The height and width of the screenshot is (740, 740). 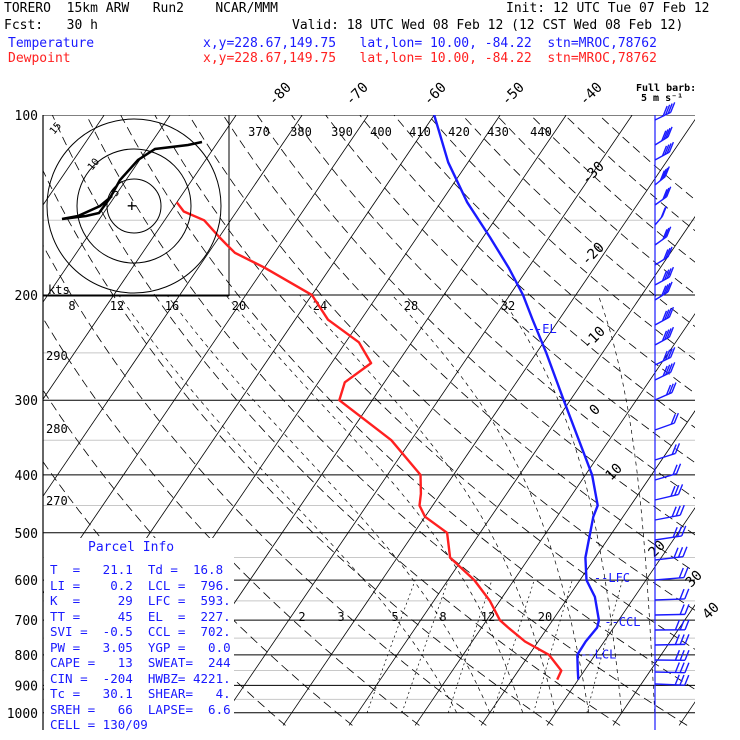 What do you see at coordinates (598, 655) in the screenshot?
I see `parcel-level-label: --LCL` at bounding box center [598, 655].